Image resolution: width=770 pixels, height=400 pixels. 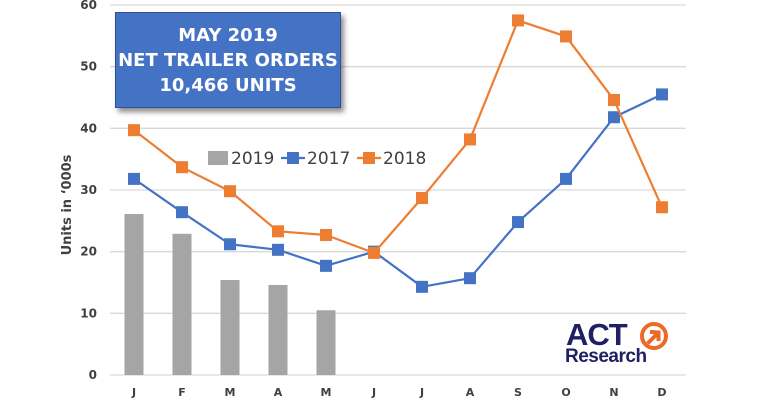 I want to click on y-tick-label: 60, so click(x=88, y=6).